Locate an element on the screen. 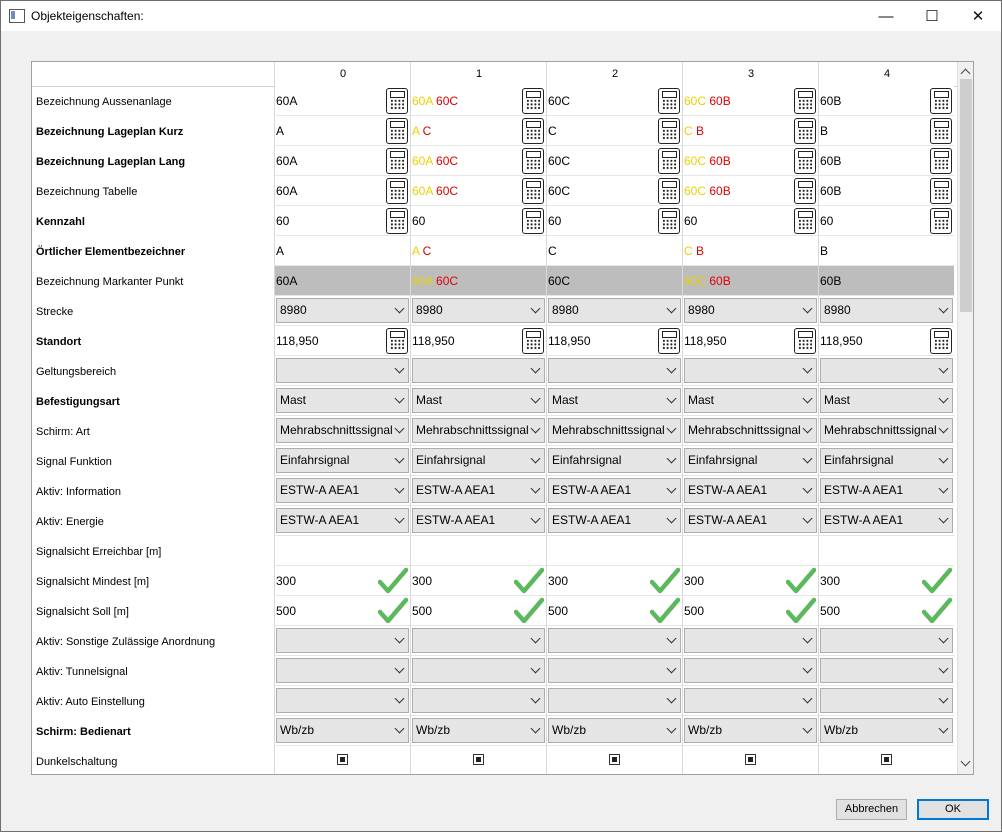  column-header-0: 0 is located at coordinates (342, 74).